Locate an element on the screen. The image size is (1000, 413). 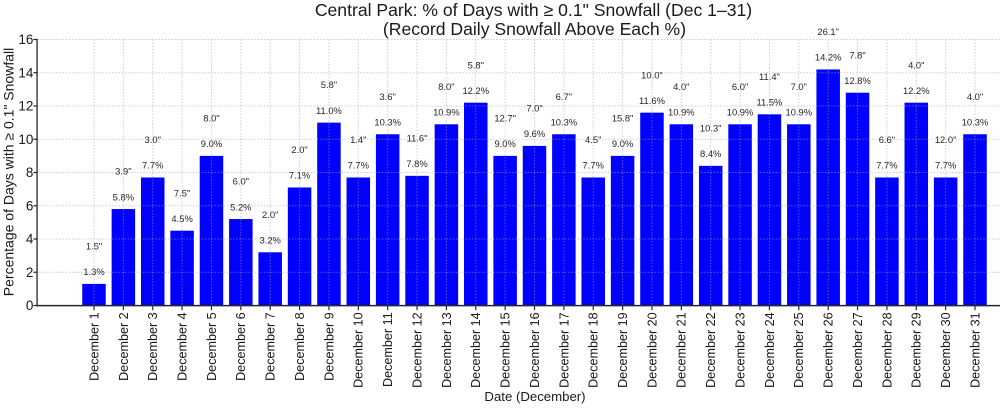
svg-text: 10.0" is located at coordinates (652, 74).